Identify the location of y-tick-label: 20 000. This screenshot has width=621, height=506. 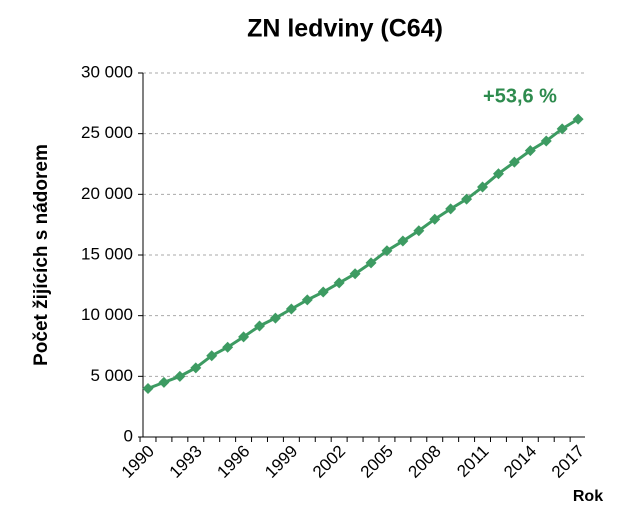
(107, 193).